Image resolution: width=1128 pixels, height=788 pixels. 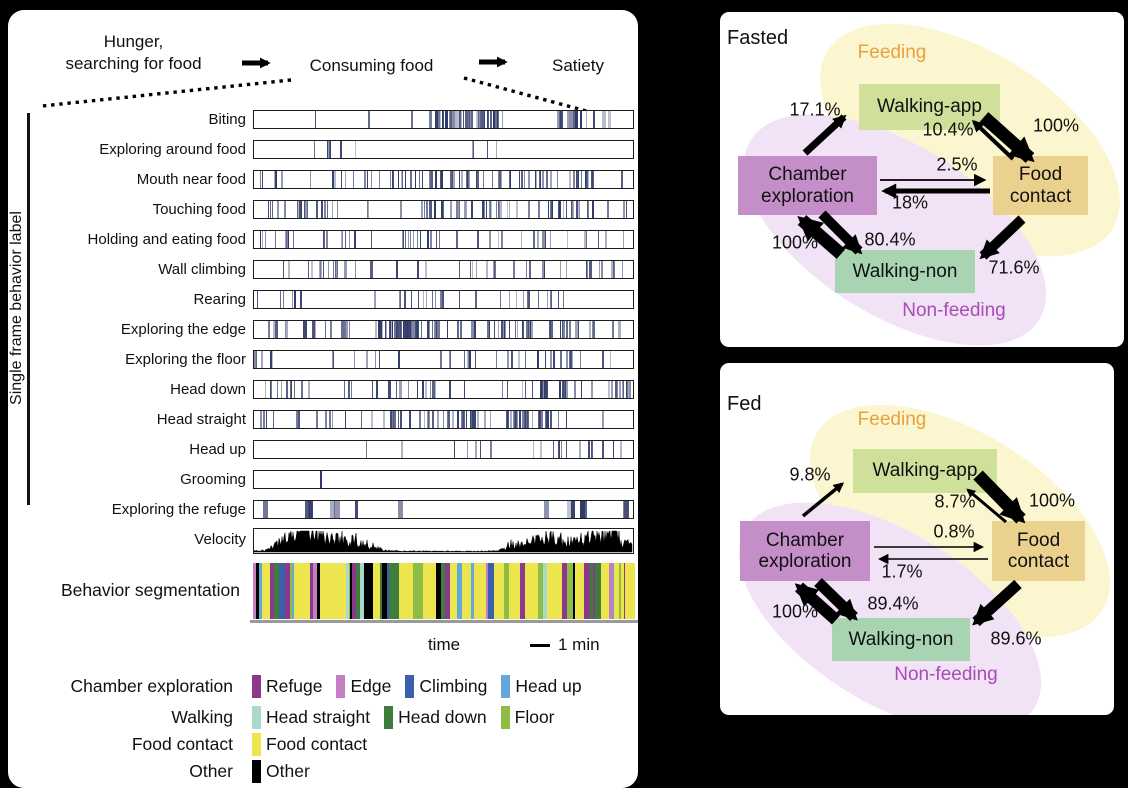 What do you see at coordinates (901, 639) in the screenshot?
I see `node-walking-non-label: Walking-non` at bounding box center [901, 639].